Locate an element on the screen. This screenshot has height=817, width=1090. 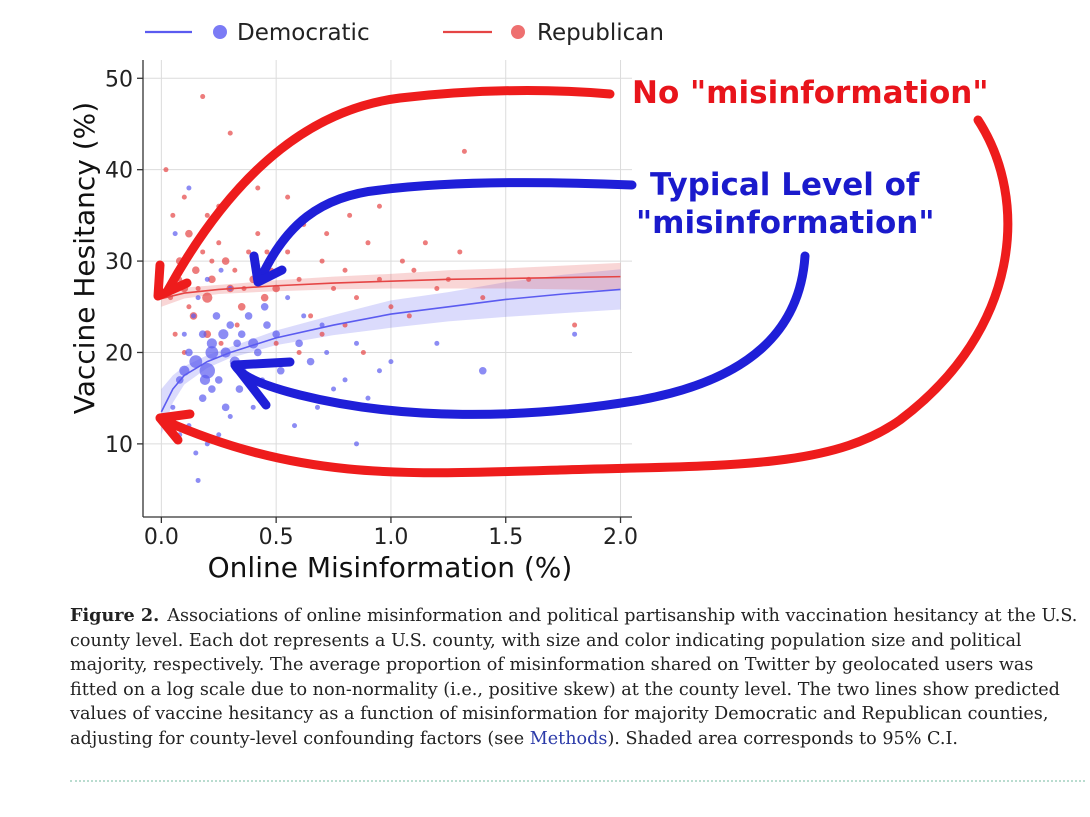
red-arrow-top is located at coordinates (389, 190).